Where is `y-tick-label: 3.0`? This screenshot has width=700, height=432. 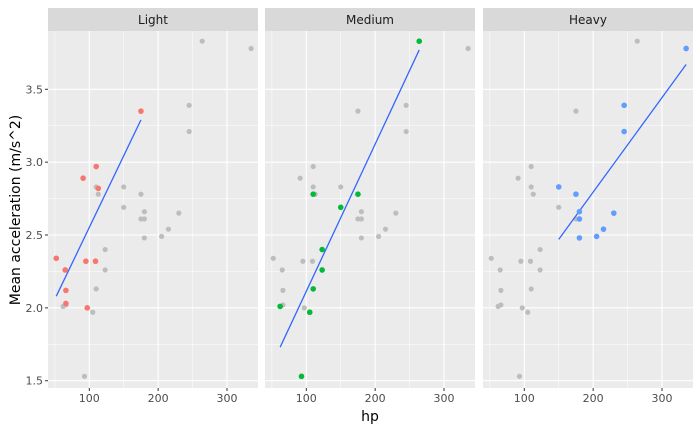
y-tick-label: 3.0 is located at coordinates (35, 162).